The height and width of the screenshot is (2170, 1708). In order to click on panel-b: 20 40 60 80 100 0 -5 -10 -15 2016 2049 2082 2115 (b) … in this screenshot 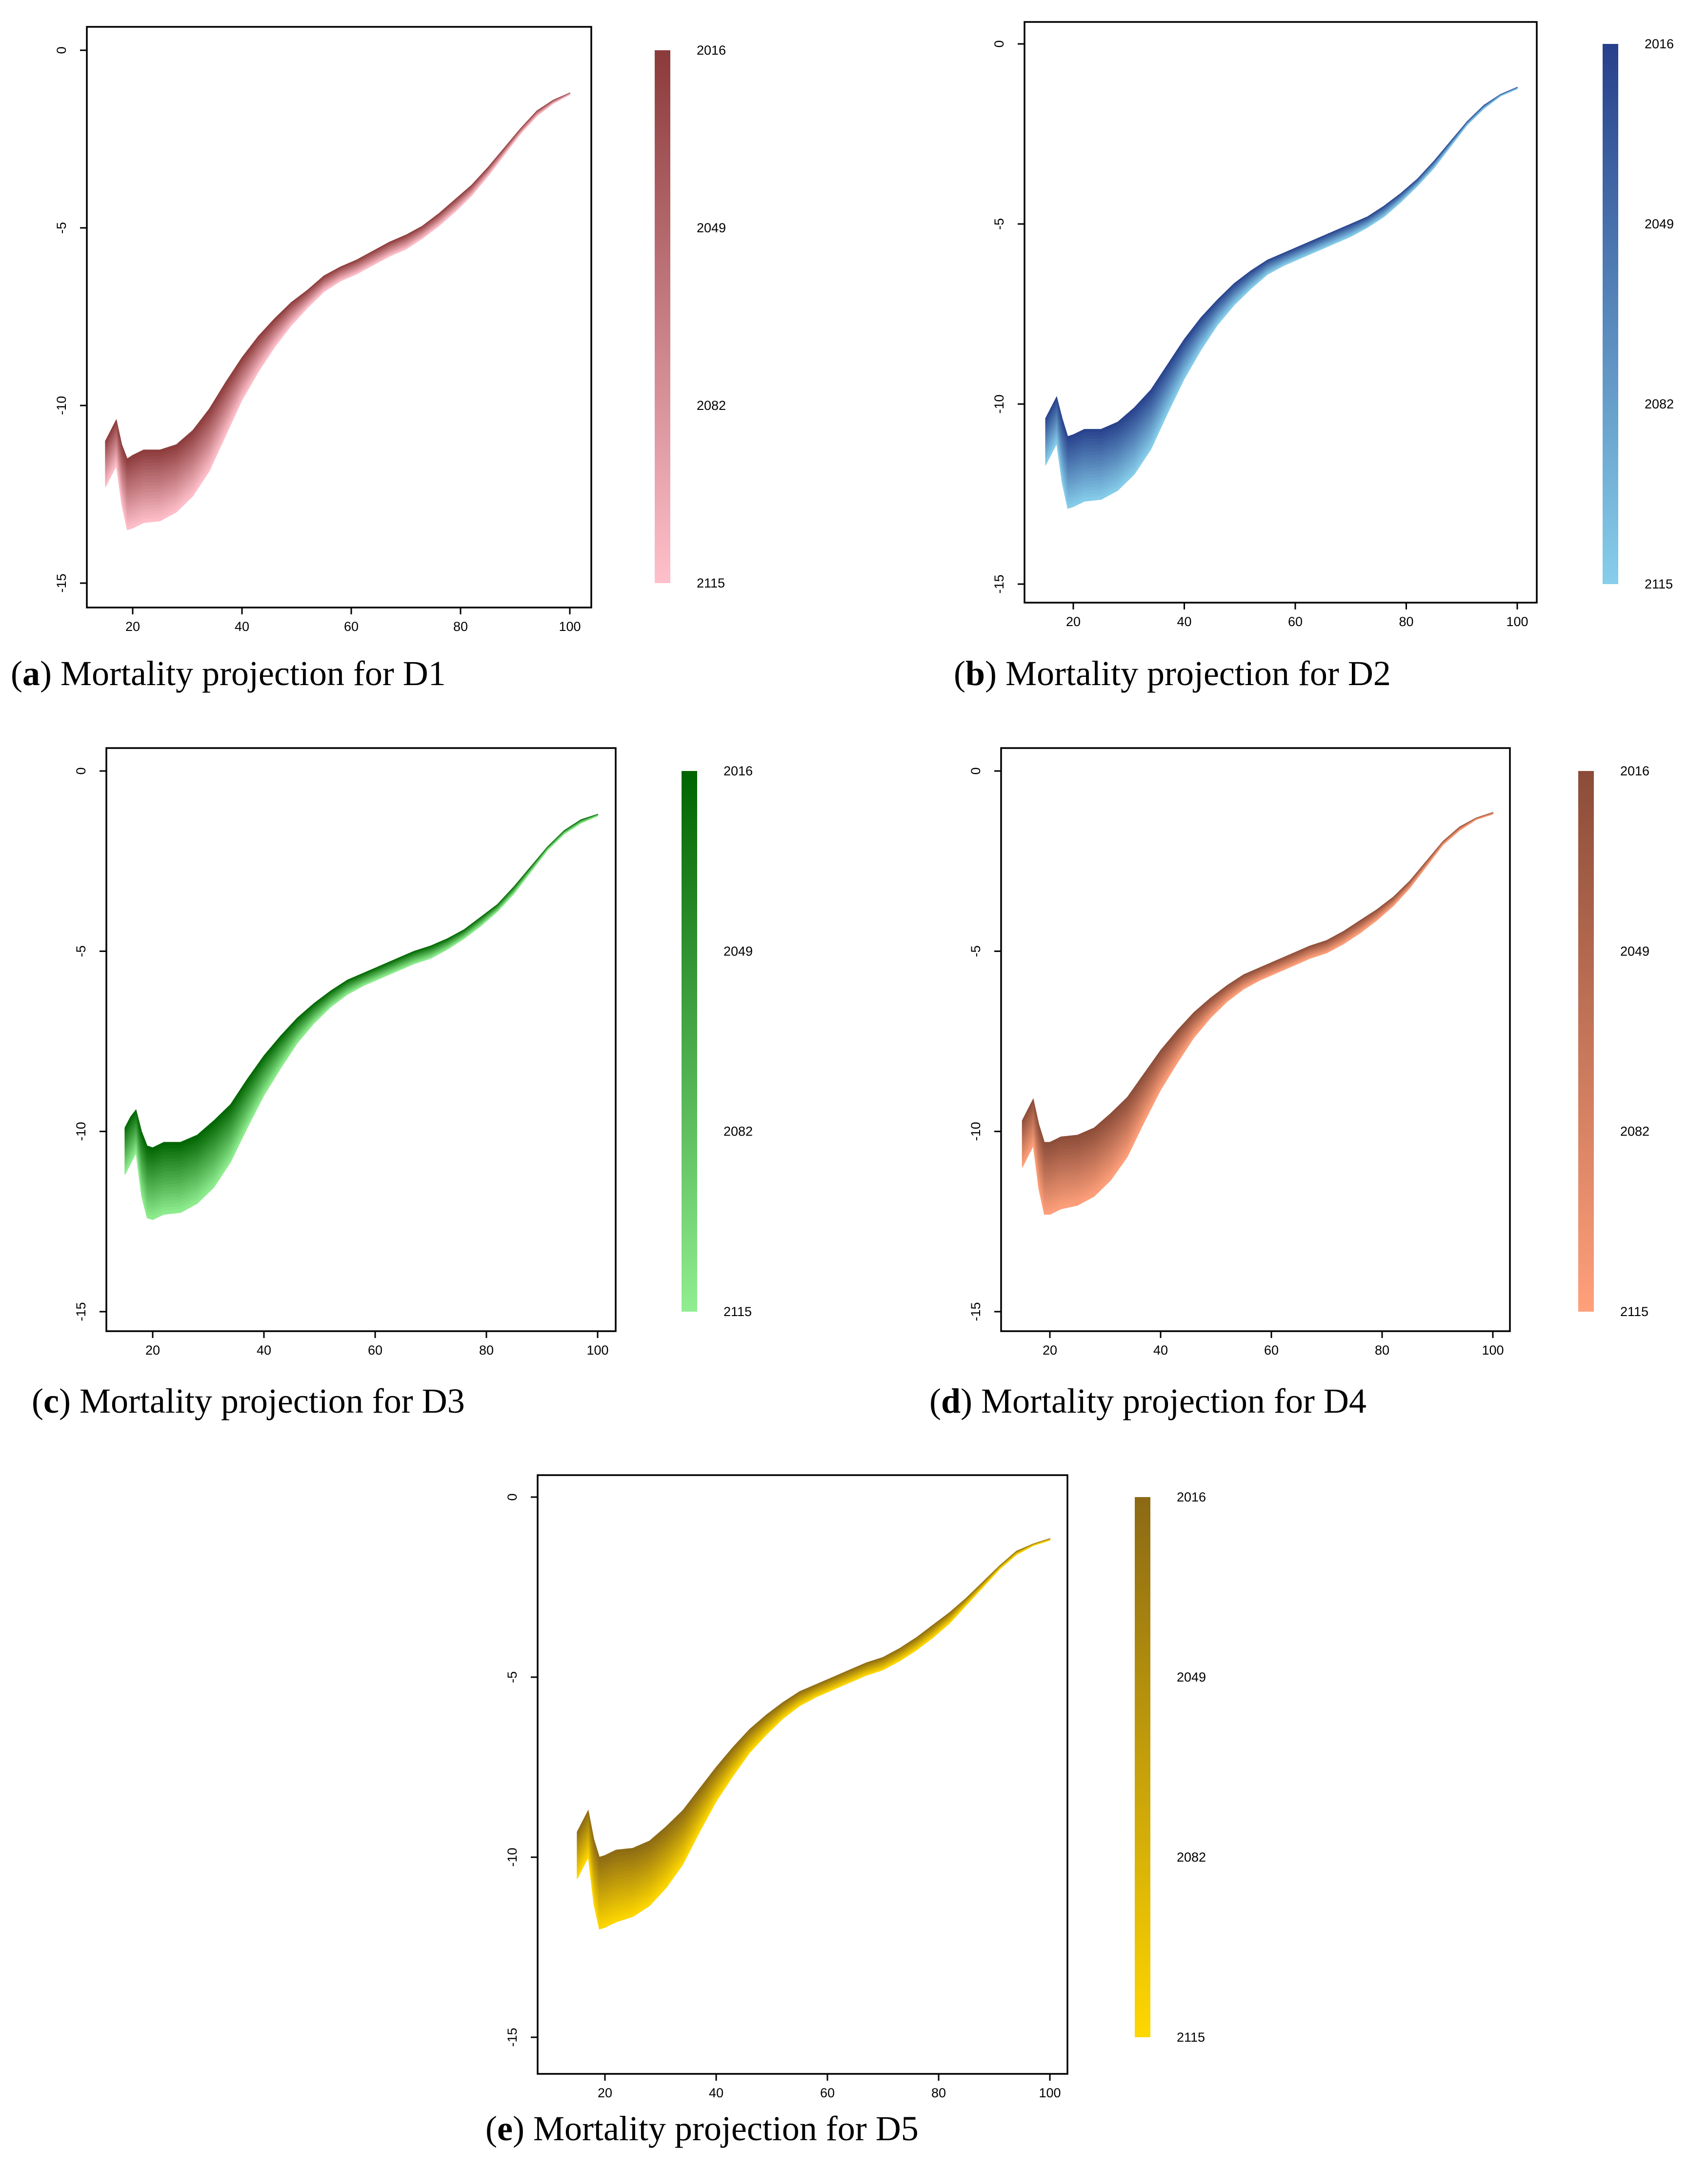, I will do `click(1314, 357)`.